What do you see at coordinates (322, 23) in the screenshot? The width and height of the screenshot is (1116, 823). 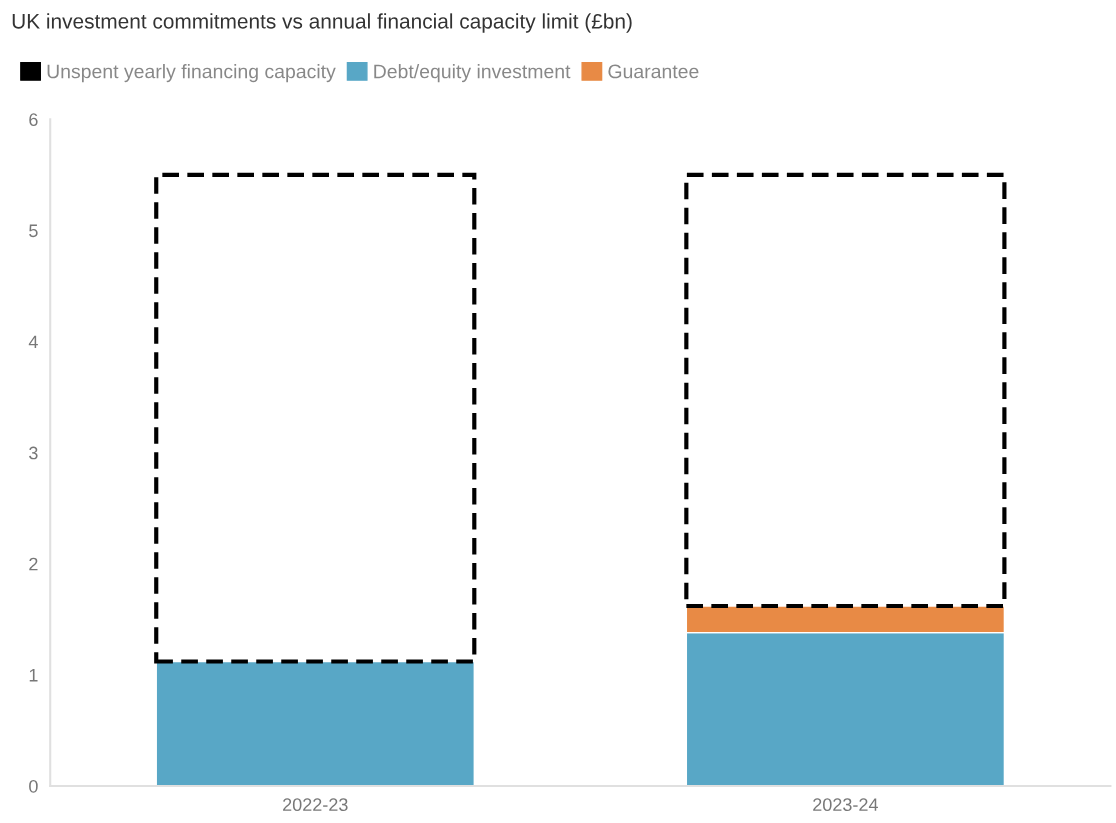 I see `chart-title: UK investment commitments vs annual financial capacity limit (£bn)` at bounding box center [322, 23].